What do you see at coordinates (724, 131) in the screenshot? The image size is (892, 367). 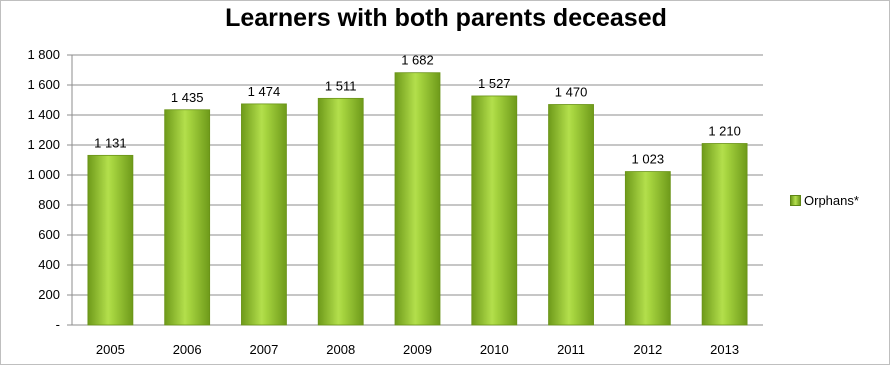 I see `data-label: 1 210` at bounding box center [724, 131].